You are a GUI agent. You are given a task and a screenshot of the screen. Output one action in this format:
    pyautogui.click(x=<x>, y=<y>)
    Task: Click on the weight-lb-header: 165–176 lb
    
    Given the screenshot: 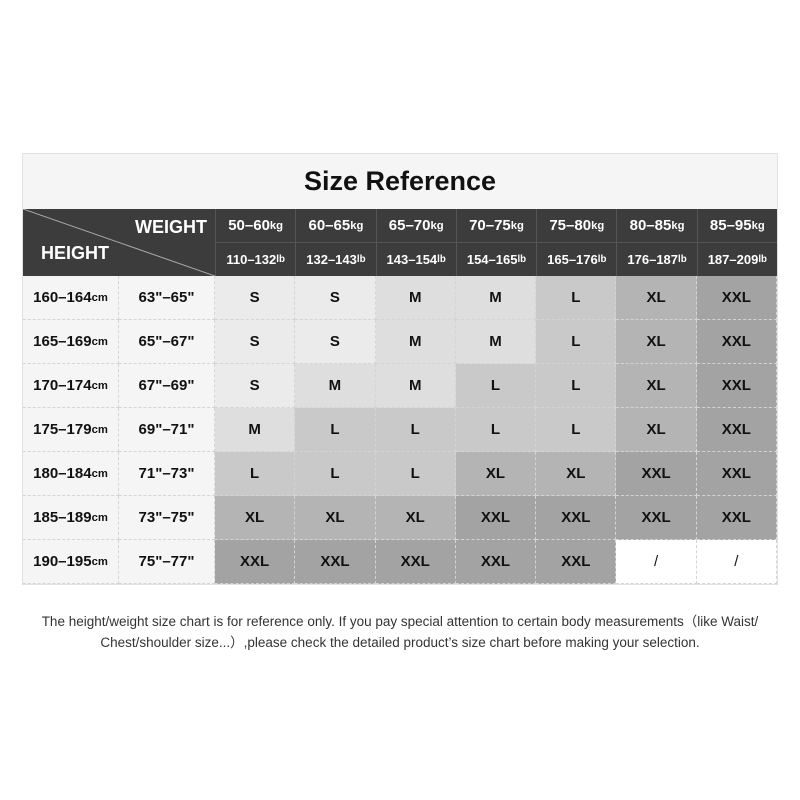 What is the action you would take?
    pyautogui.click(x=576, y=259)
    